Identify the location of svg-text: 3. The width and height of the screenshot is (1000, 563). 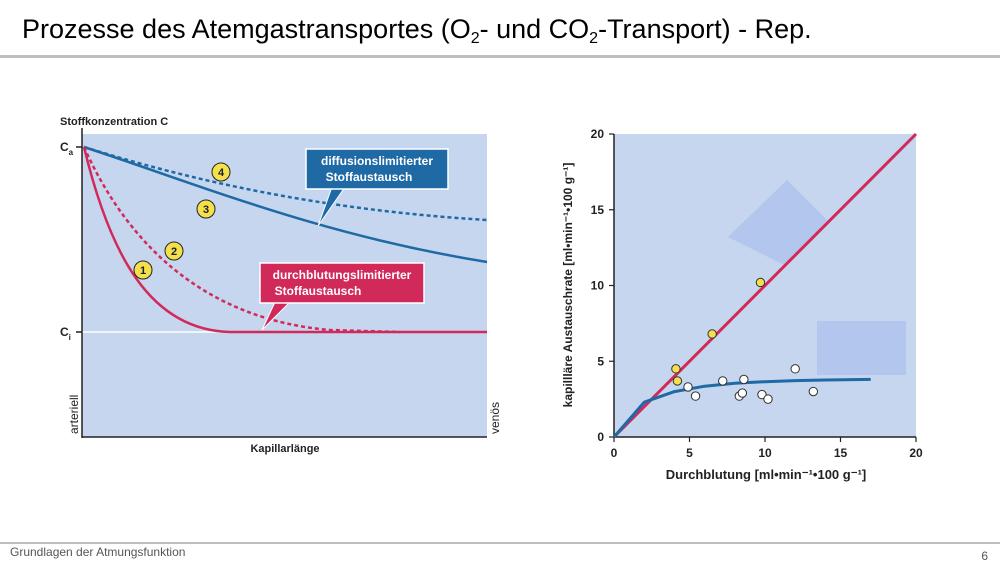
(206, 210).